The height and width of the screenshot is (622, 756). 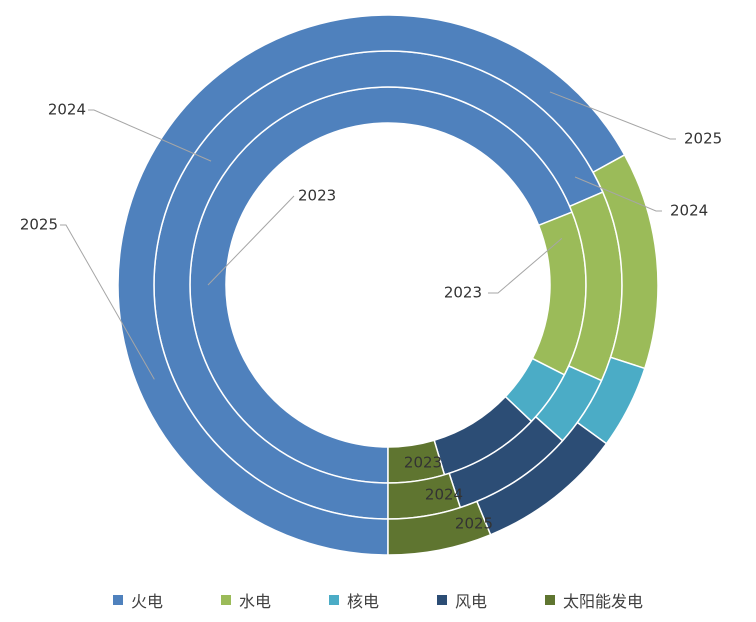 I want to click on leader-2025-thermal, so click(x=107, y=302).